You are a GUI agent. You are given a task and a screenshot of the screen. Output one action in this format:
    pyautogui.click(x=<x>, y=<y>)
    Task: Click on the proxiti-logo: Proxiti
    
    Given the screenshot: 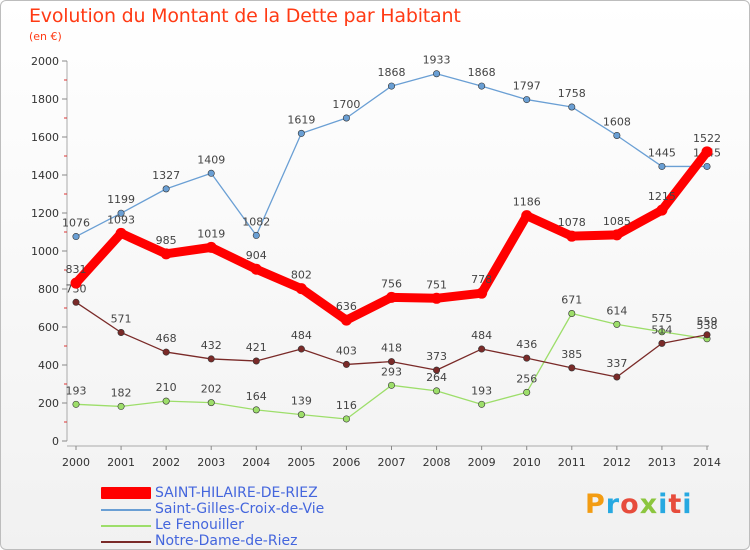 What is the action you would take?
    pyautogui.click(x=639, y=504)
    